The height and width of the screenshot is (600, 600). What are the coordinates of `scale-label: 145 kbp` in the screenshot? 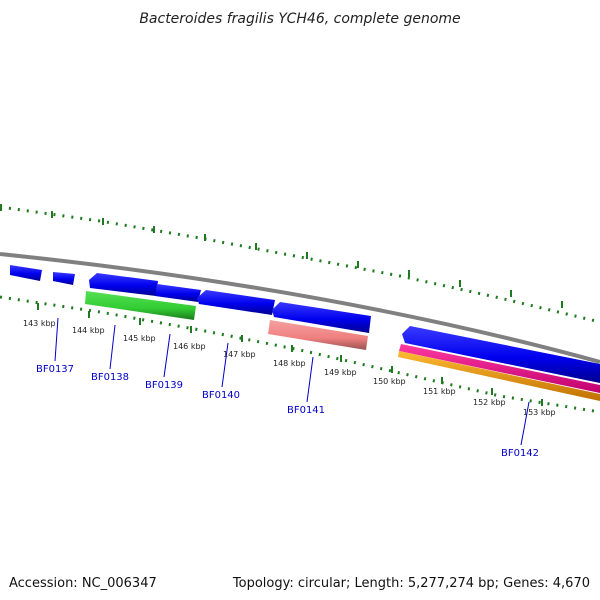 It's located at (139, 338).